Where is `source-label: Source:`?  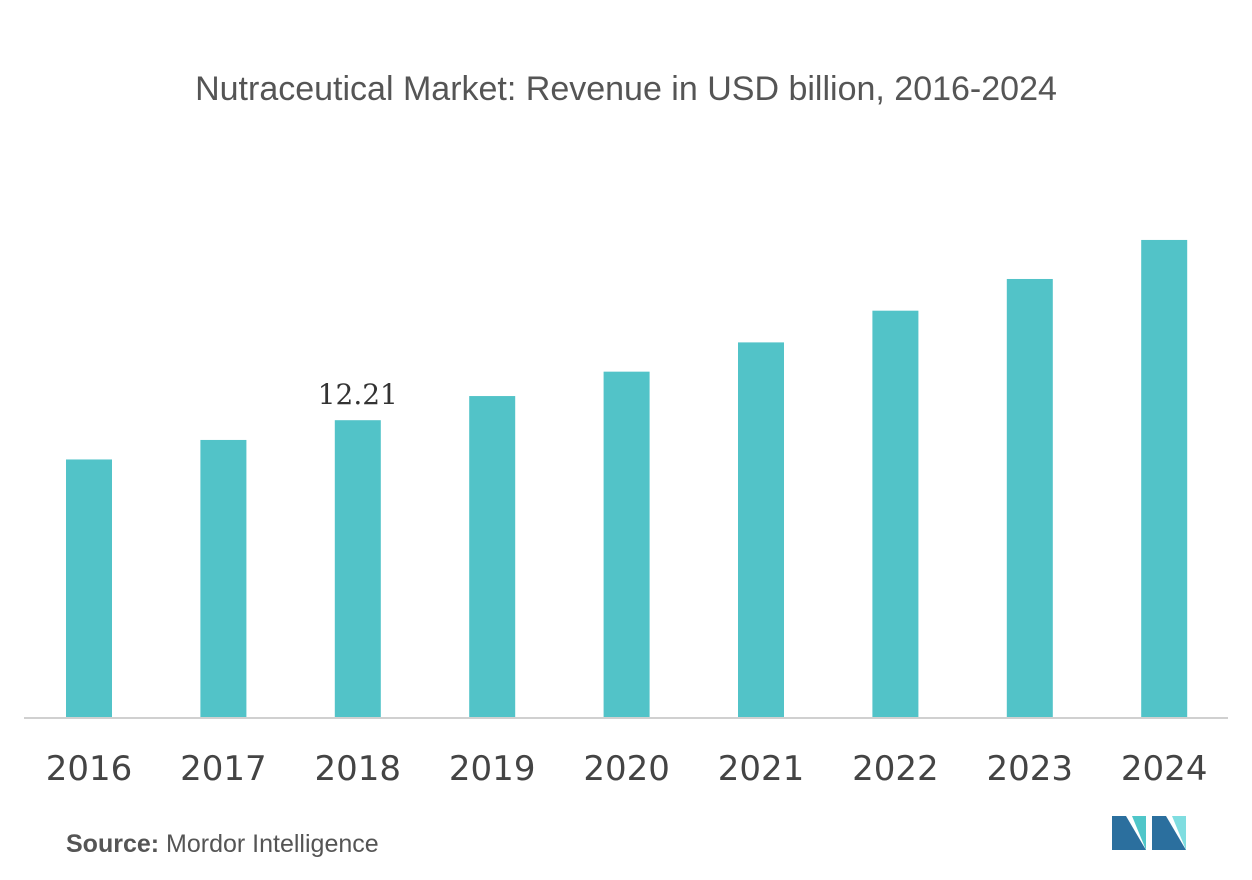
source-label: Source: is located at coordinates (113, 844).